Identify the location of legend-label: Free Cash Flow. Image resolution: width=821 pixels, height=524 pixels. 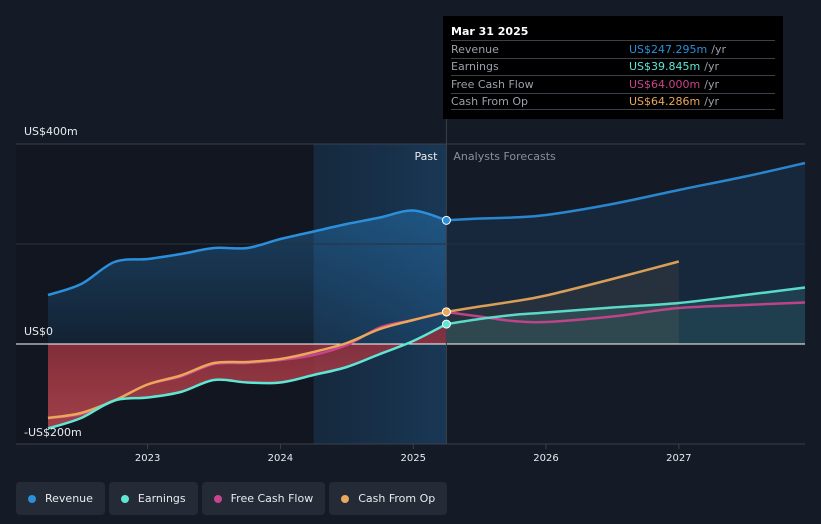
(272, 498).